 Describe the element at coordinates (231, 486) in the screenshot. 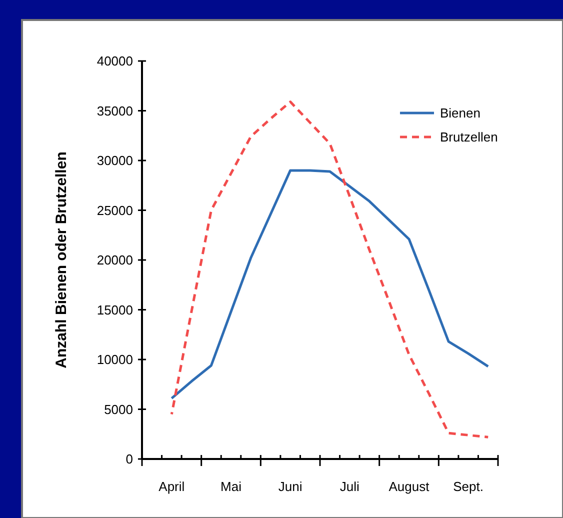

I see `x-tick-label: Mai` at that location.